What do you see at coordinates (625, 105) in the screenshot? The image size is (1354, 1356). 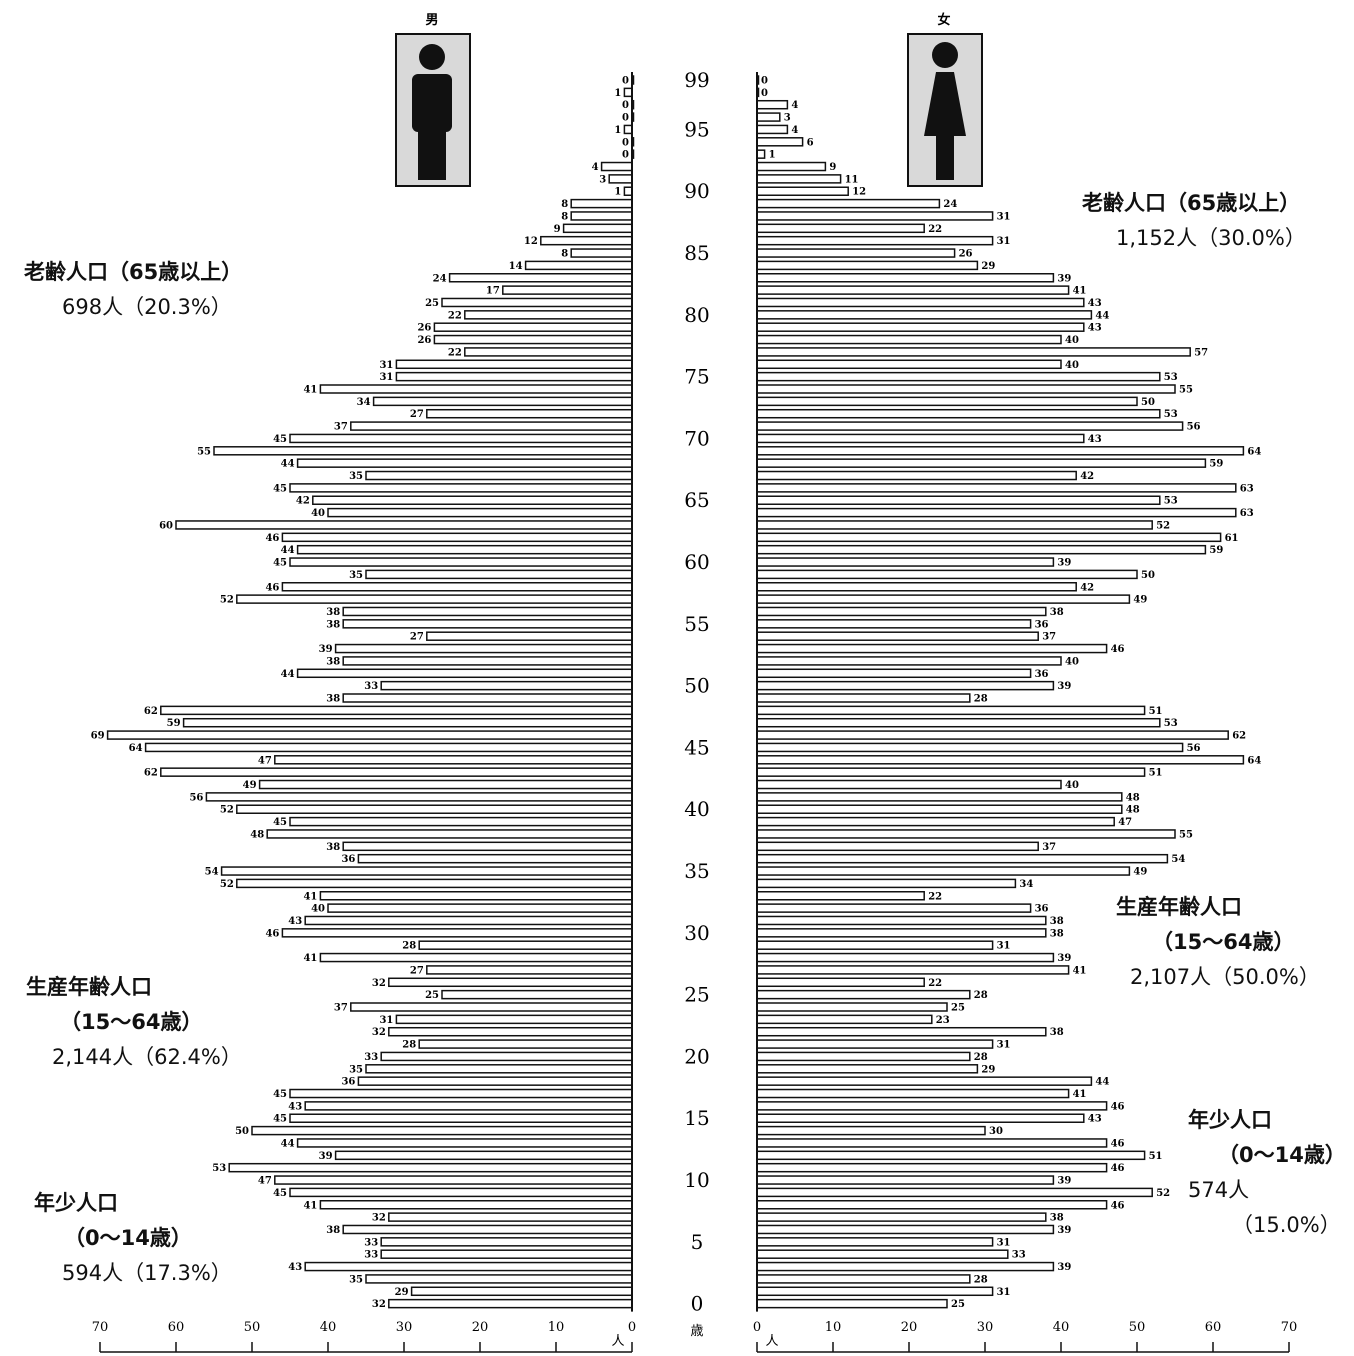 I see `male-value-age-97: 0` at bounding box center [625, 105].